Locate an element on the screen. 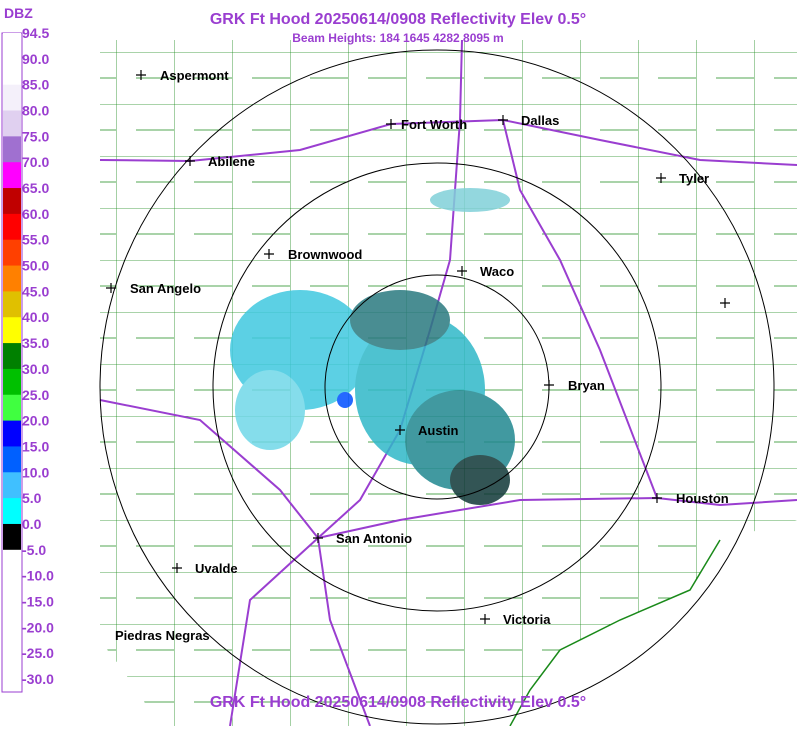  legend-label: 35.0 is located at coordinates (35, 343).